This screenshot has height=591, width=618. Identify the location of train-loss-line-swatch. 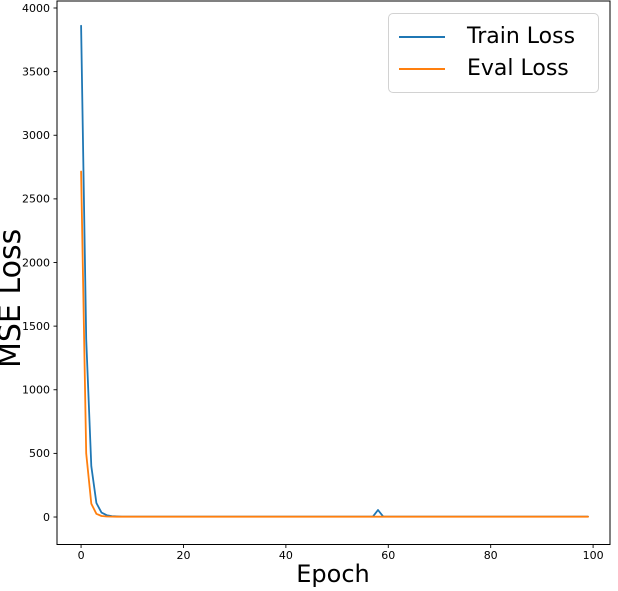
(422, 37).